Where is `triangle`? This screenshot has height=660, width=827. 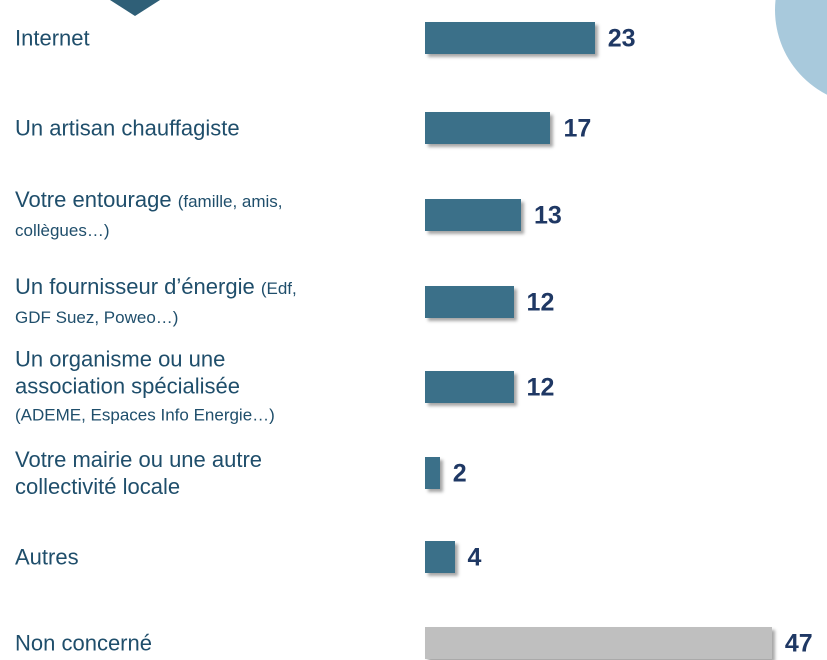 triangle is located at coordinates (135, 8).